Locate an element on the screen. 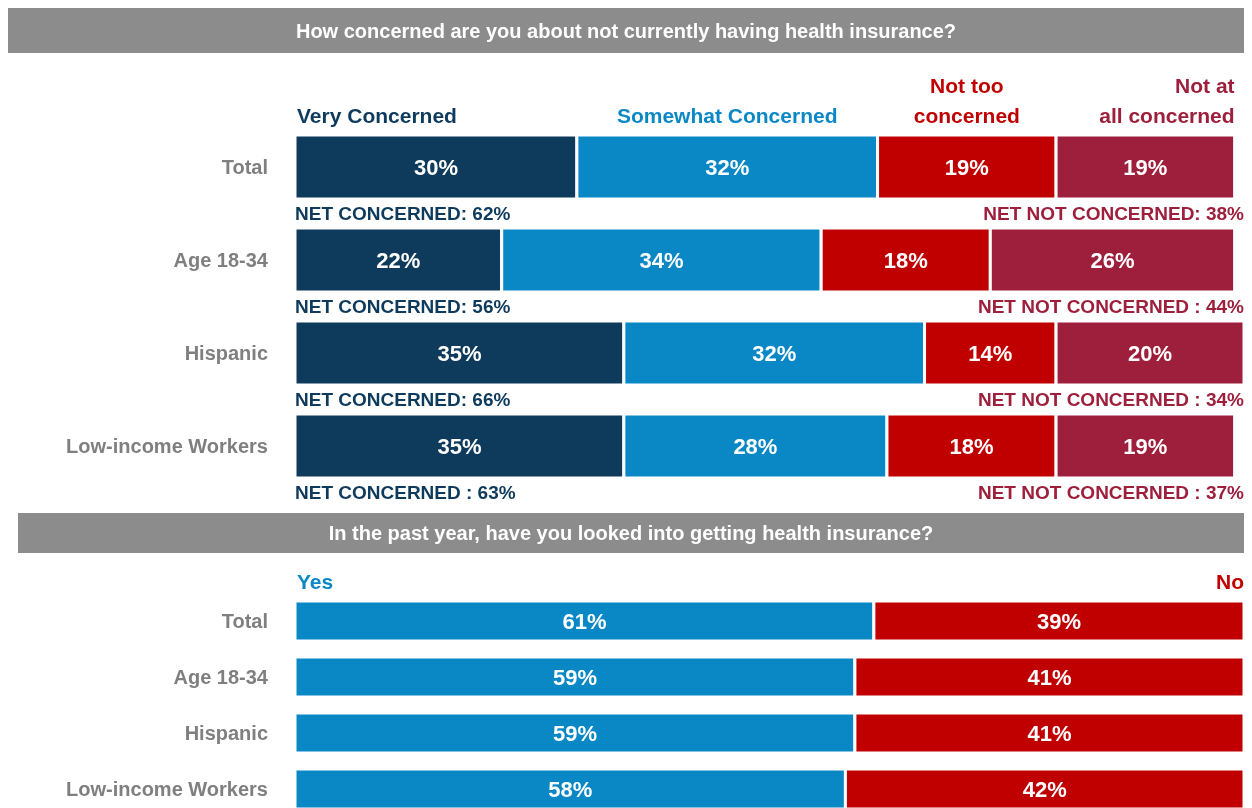 The image size is (1252, 808). series-label: Very Concerned is located at coordinates (377, 115).